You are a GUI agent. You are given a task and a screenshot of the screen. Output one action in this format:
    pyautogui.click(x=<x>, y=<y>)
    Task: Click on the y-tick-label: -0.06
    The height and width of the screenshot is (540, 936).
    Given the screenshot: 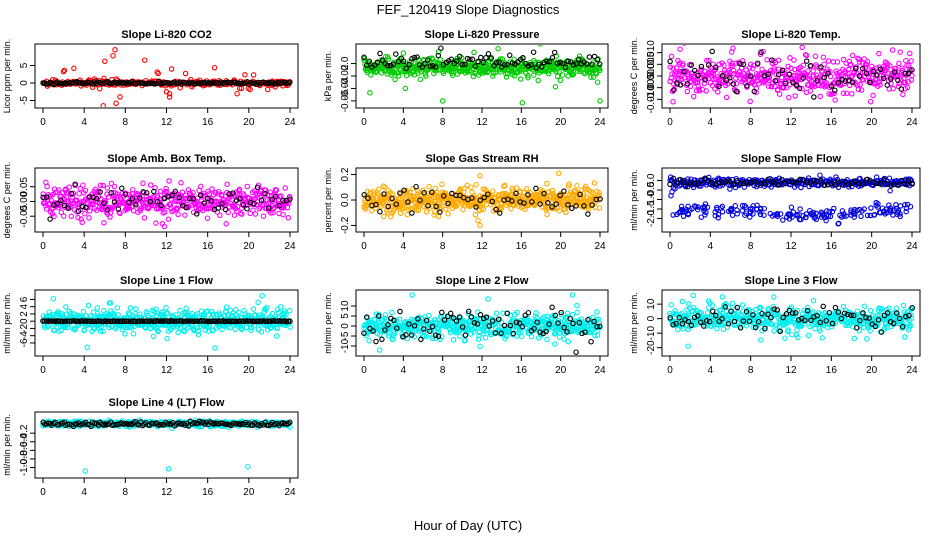 What is the action you would take?
    pyautogui.click(x=345, y=100)
    